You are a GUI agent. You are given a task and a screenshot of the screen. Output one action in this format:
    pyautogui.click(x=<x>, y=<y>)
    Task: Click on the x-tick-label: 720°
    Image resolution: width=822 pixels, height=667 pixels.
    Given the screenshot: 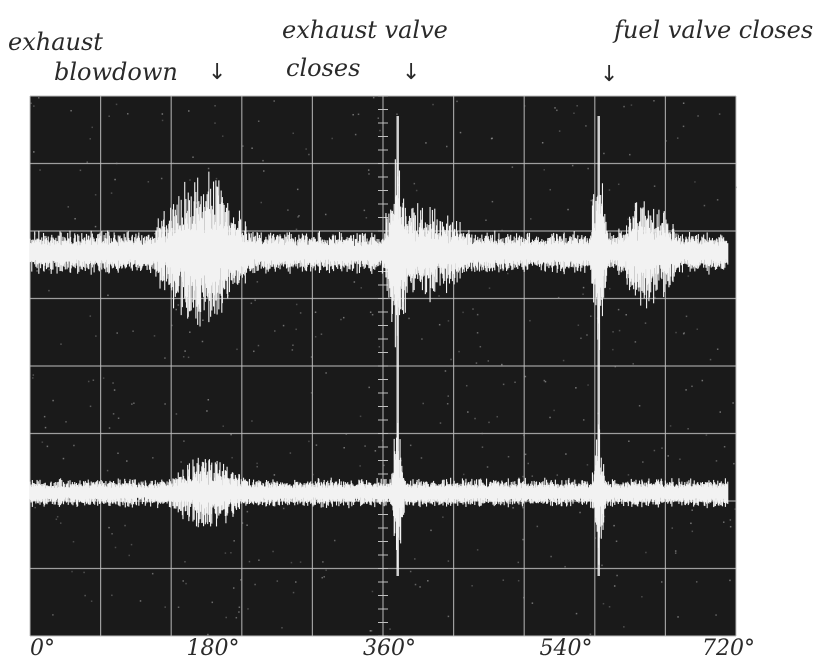 What is the action you would take?
    pyautogui.click(x=728, y=648)
    